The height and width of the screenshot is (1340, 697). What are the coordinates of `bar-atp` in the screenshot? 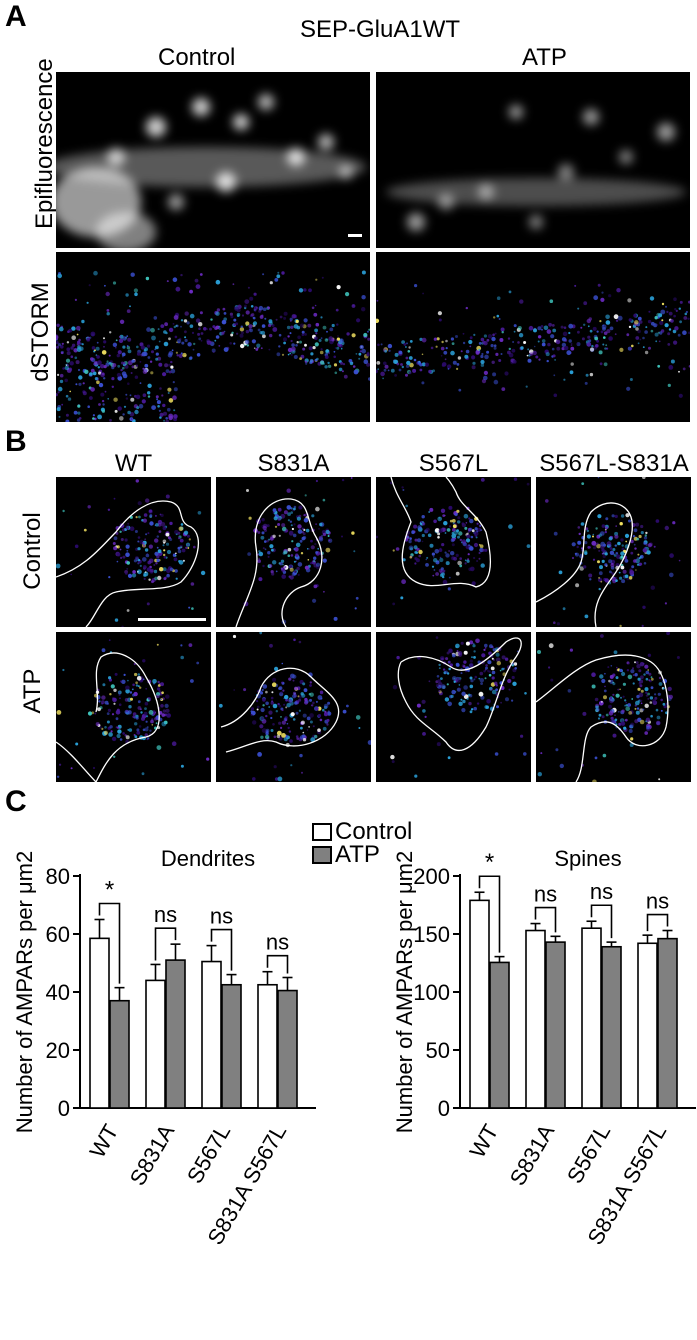 It's located at (611, 1027).